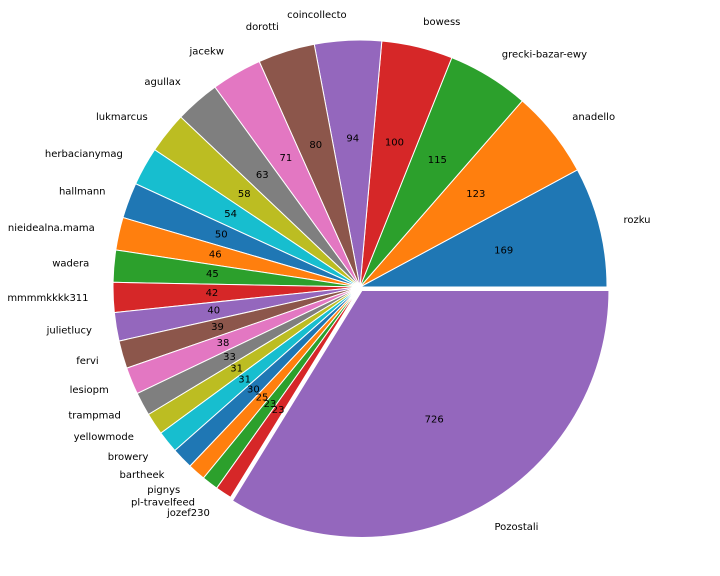 The image size is (720, 576). I want to click on value-label-trampmad: 33, so click(229, 357).